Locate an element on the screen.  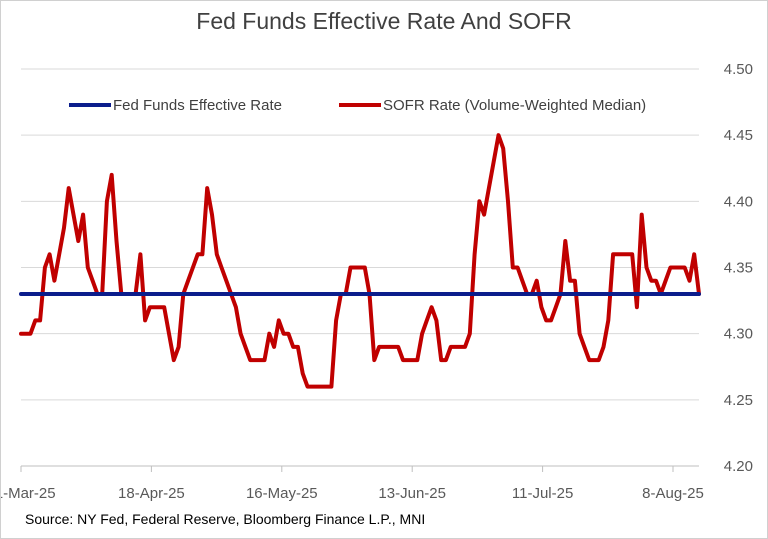
y-tick-label: 4.45 is located at coordinates (738, 135).